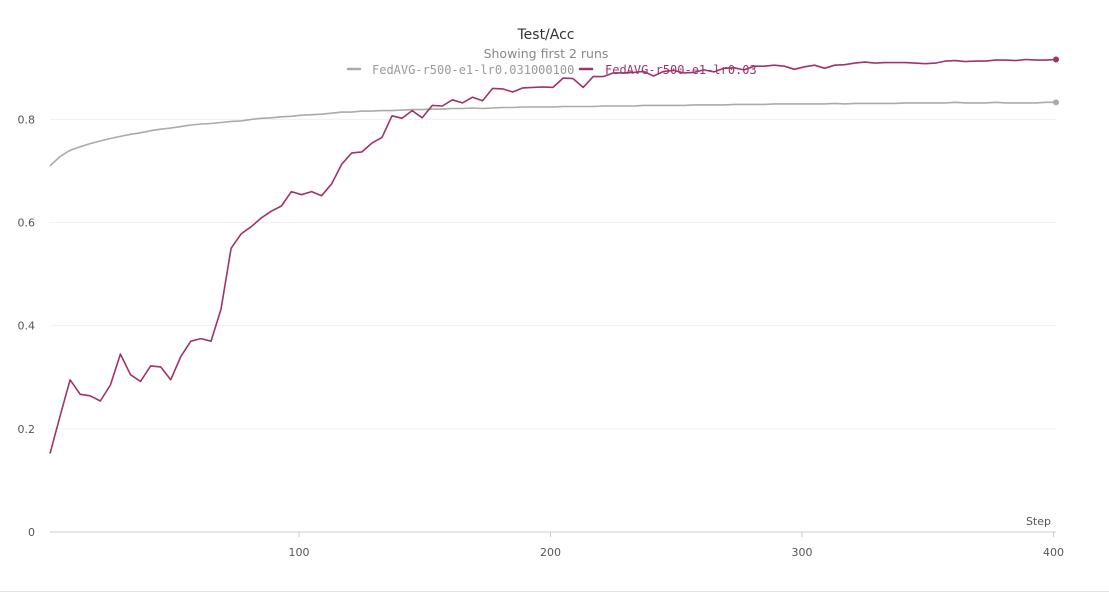  What do you see at coordinates (27, 119) in the screenshot?
I see `y-tick-label: 0.8` at bounding box center [27, 119].